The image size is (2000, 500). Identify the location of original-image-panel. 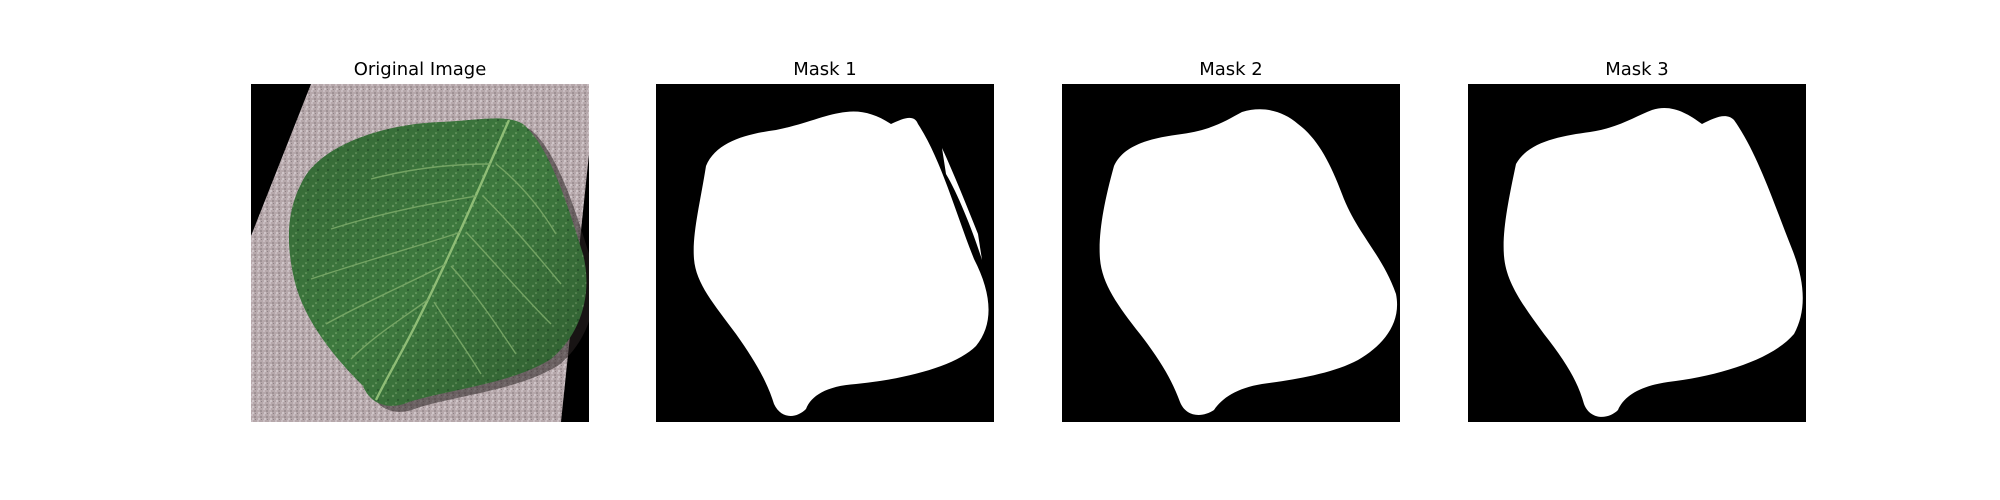
(420, 253).